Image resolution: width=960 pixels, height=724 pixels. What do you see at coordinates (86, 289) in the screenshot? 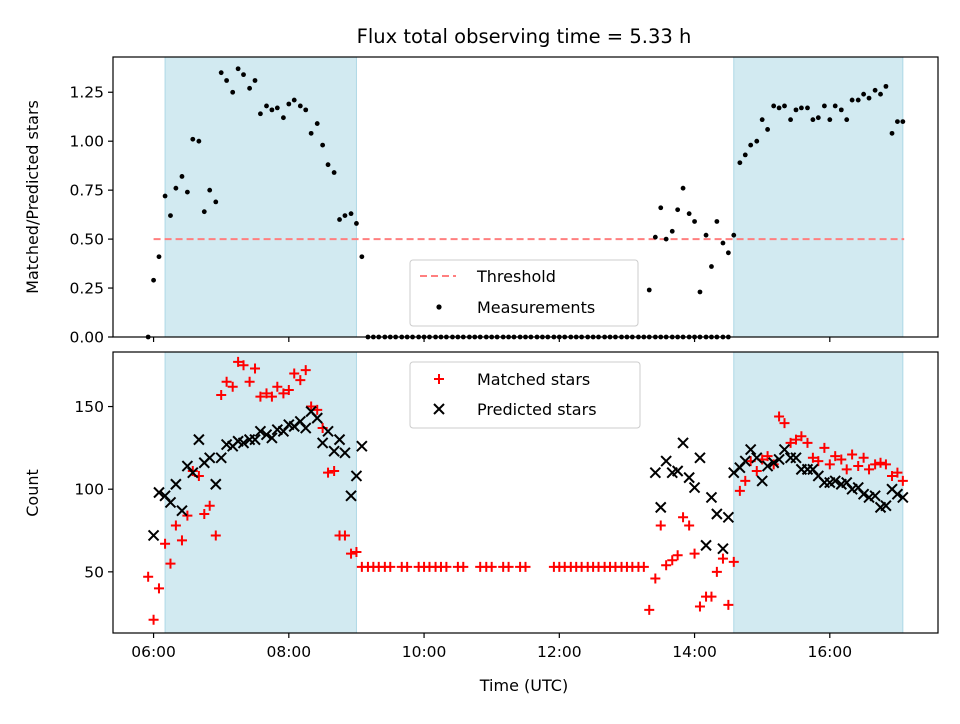
I see `top-y-tick-label: 0.25` at bounding box center [86, 289].